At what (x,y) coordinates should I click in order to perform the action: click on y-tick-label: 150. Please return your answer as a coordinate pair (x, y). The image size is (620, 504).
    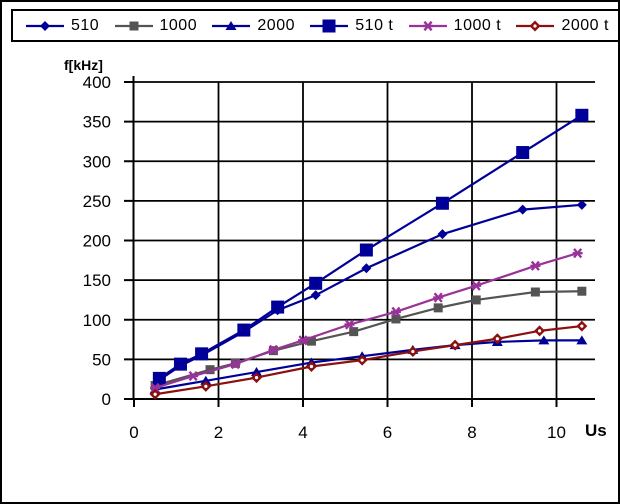
    Looking at the image, I should click on (97, 280).